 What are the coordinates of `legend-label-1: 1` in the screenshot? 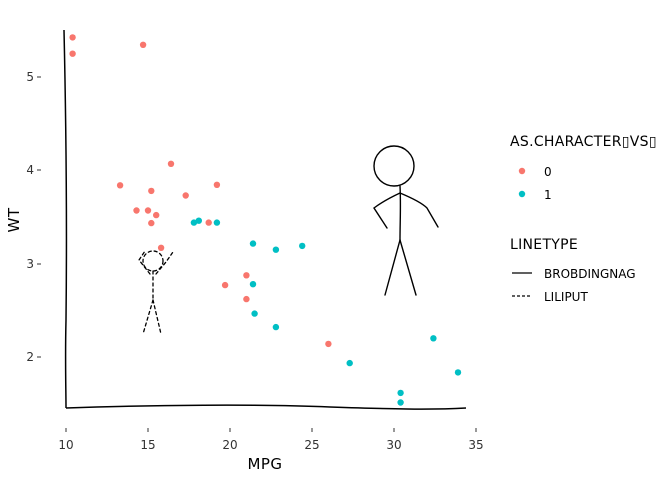 It's located at (548, 195).